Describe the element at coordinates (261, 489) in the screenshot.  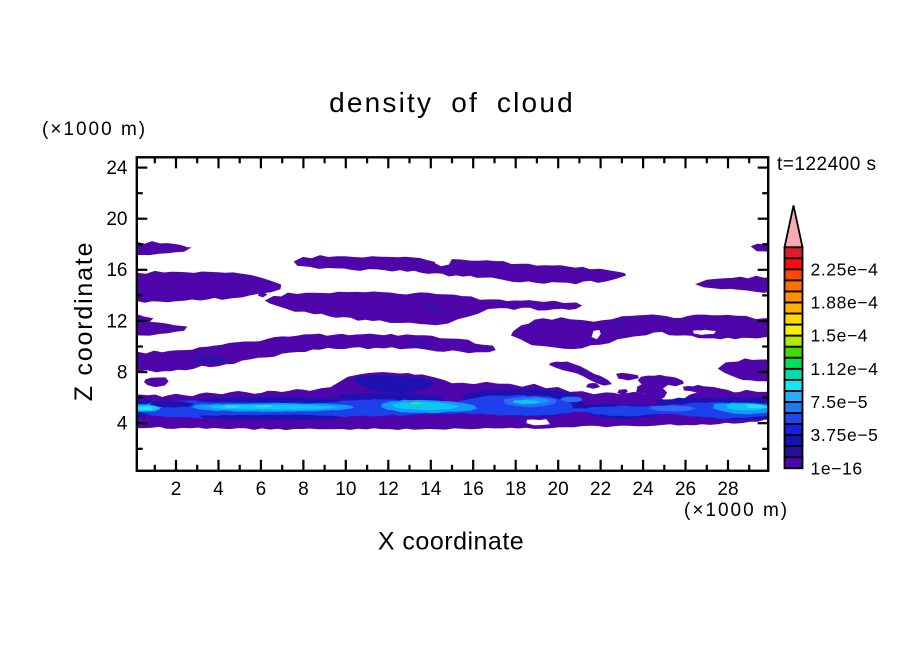
I see `svg-text: 6` at that location.